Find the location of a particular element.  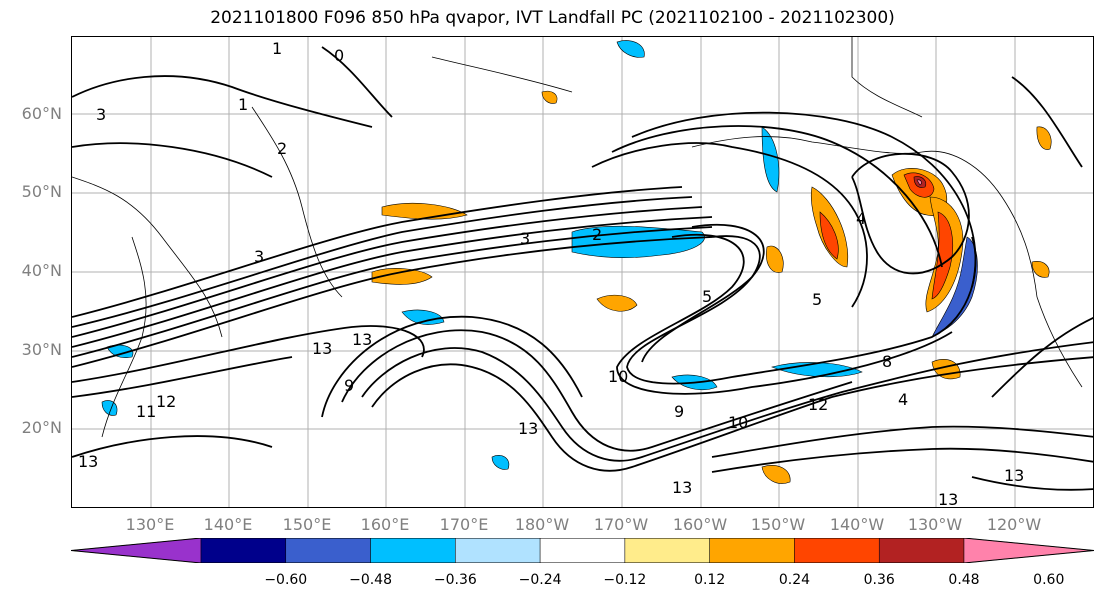

colorbar-tick: 0.12 is located at coordinates (710, 580).